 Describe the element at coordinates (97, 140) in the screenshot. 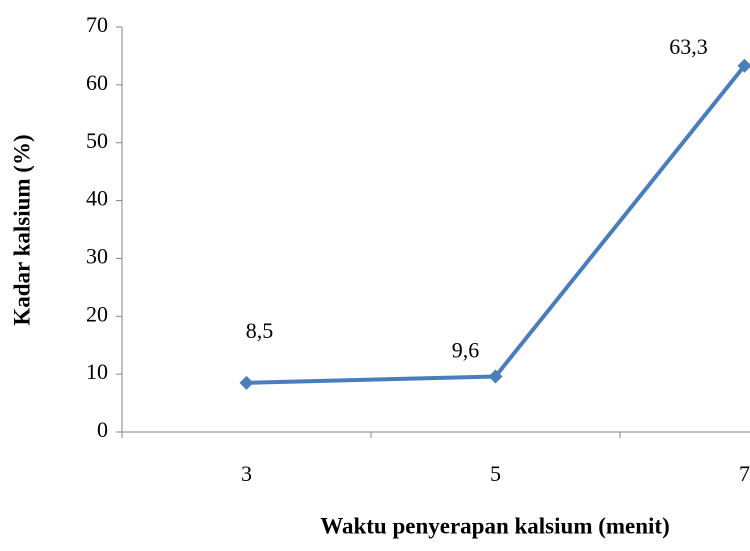

I see `y-tick-label: 50` at that location.